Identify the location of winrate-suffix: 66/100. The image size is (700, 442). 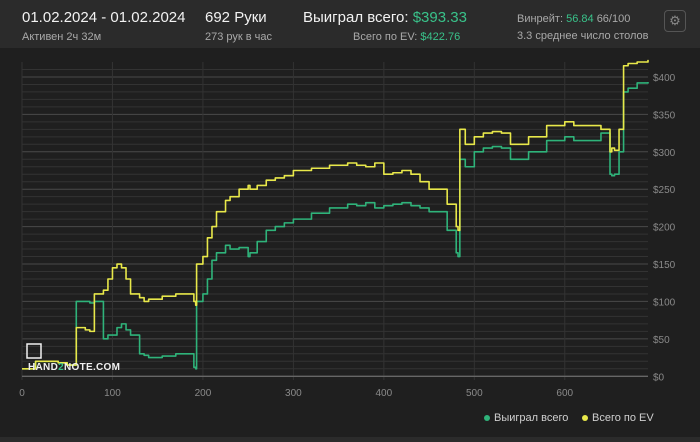
(613, 19).